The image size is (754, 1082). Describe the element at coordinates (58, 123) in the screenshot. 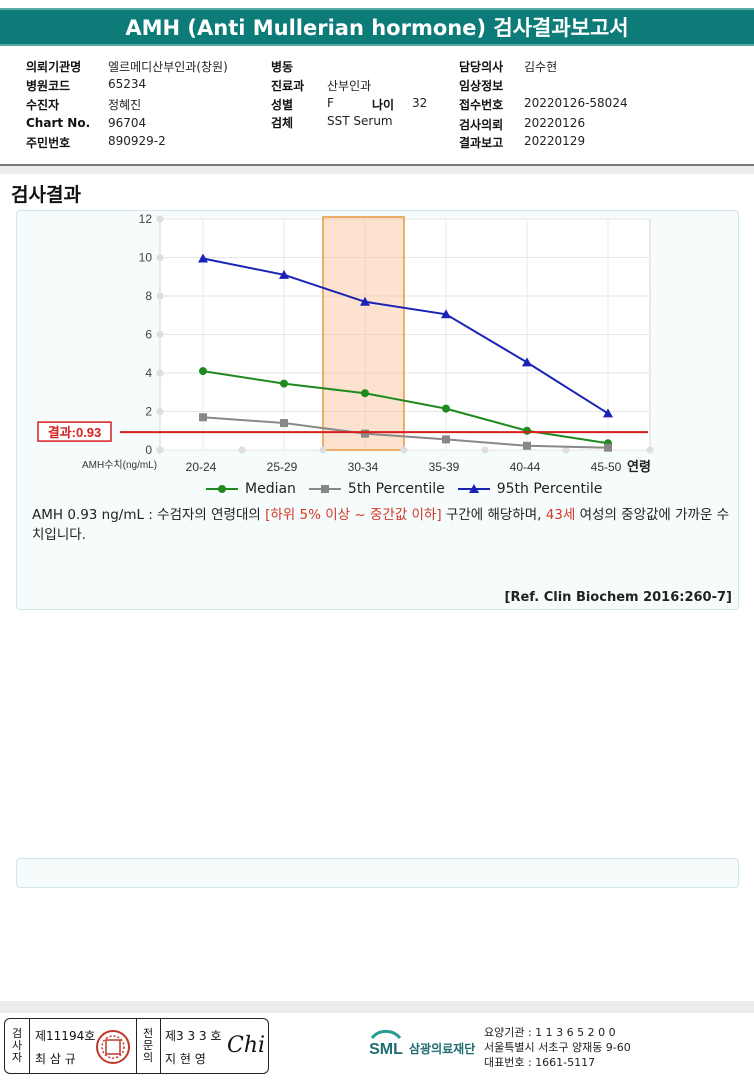

I see `chart-label: Chart No.` at that location.